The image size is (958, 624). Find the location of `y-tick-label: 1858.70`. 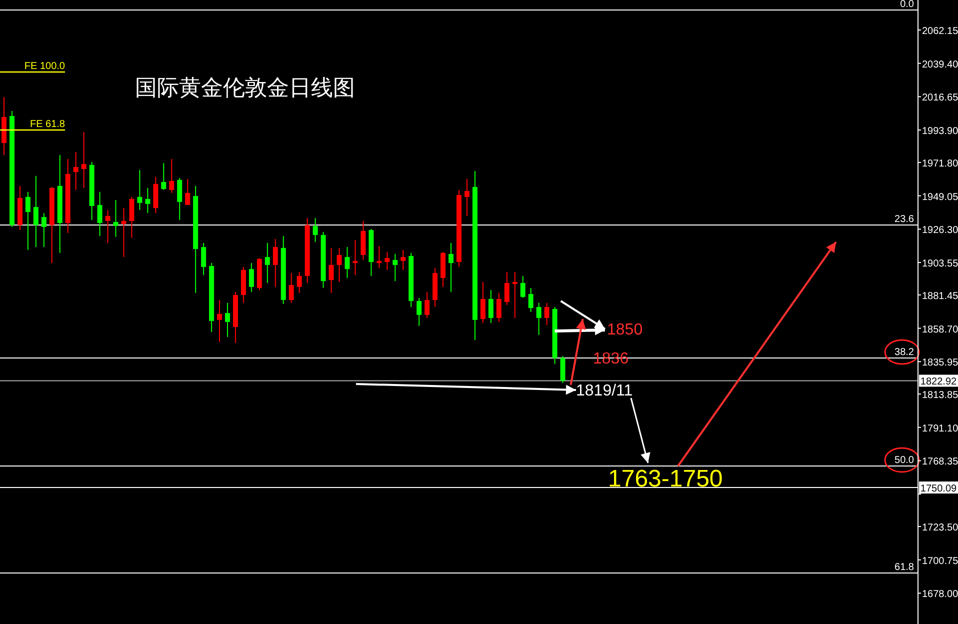

y-tick-label: 1858.70 is located at coordinates (940, 330).